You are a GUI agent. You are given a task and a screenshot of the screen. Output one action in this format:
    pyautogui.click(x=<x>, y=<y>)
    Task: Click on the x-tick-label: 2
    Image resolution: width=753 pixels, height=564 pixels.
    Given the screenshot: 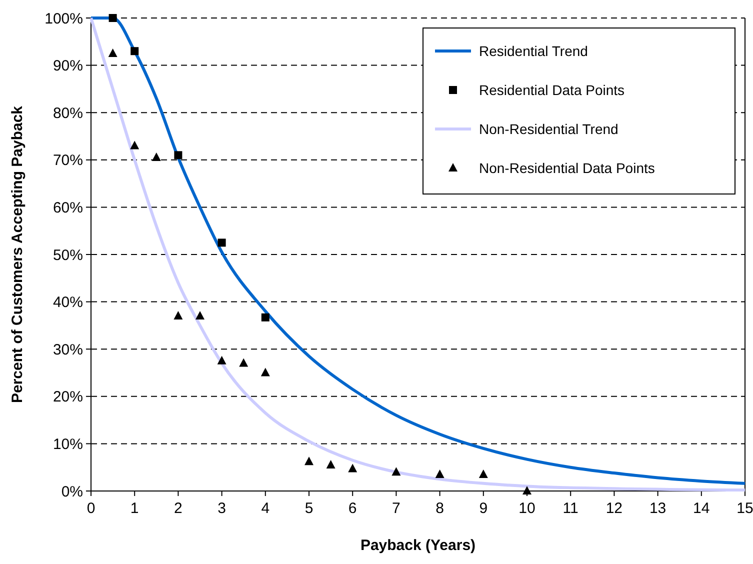 What is the action you would take?
    pyautogui.click(x=178, y=508)
    